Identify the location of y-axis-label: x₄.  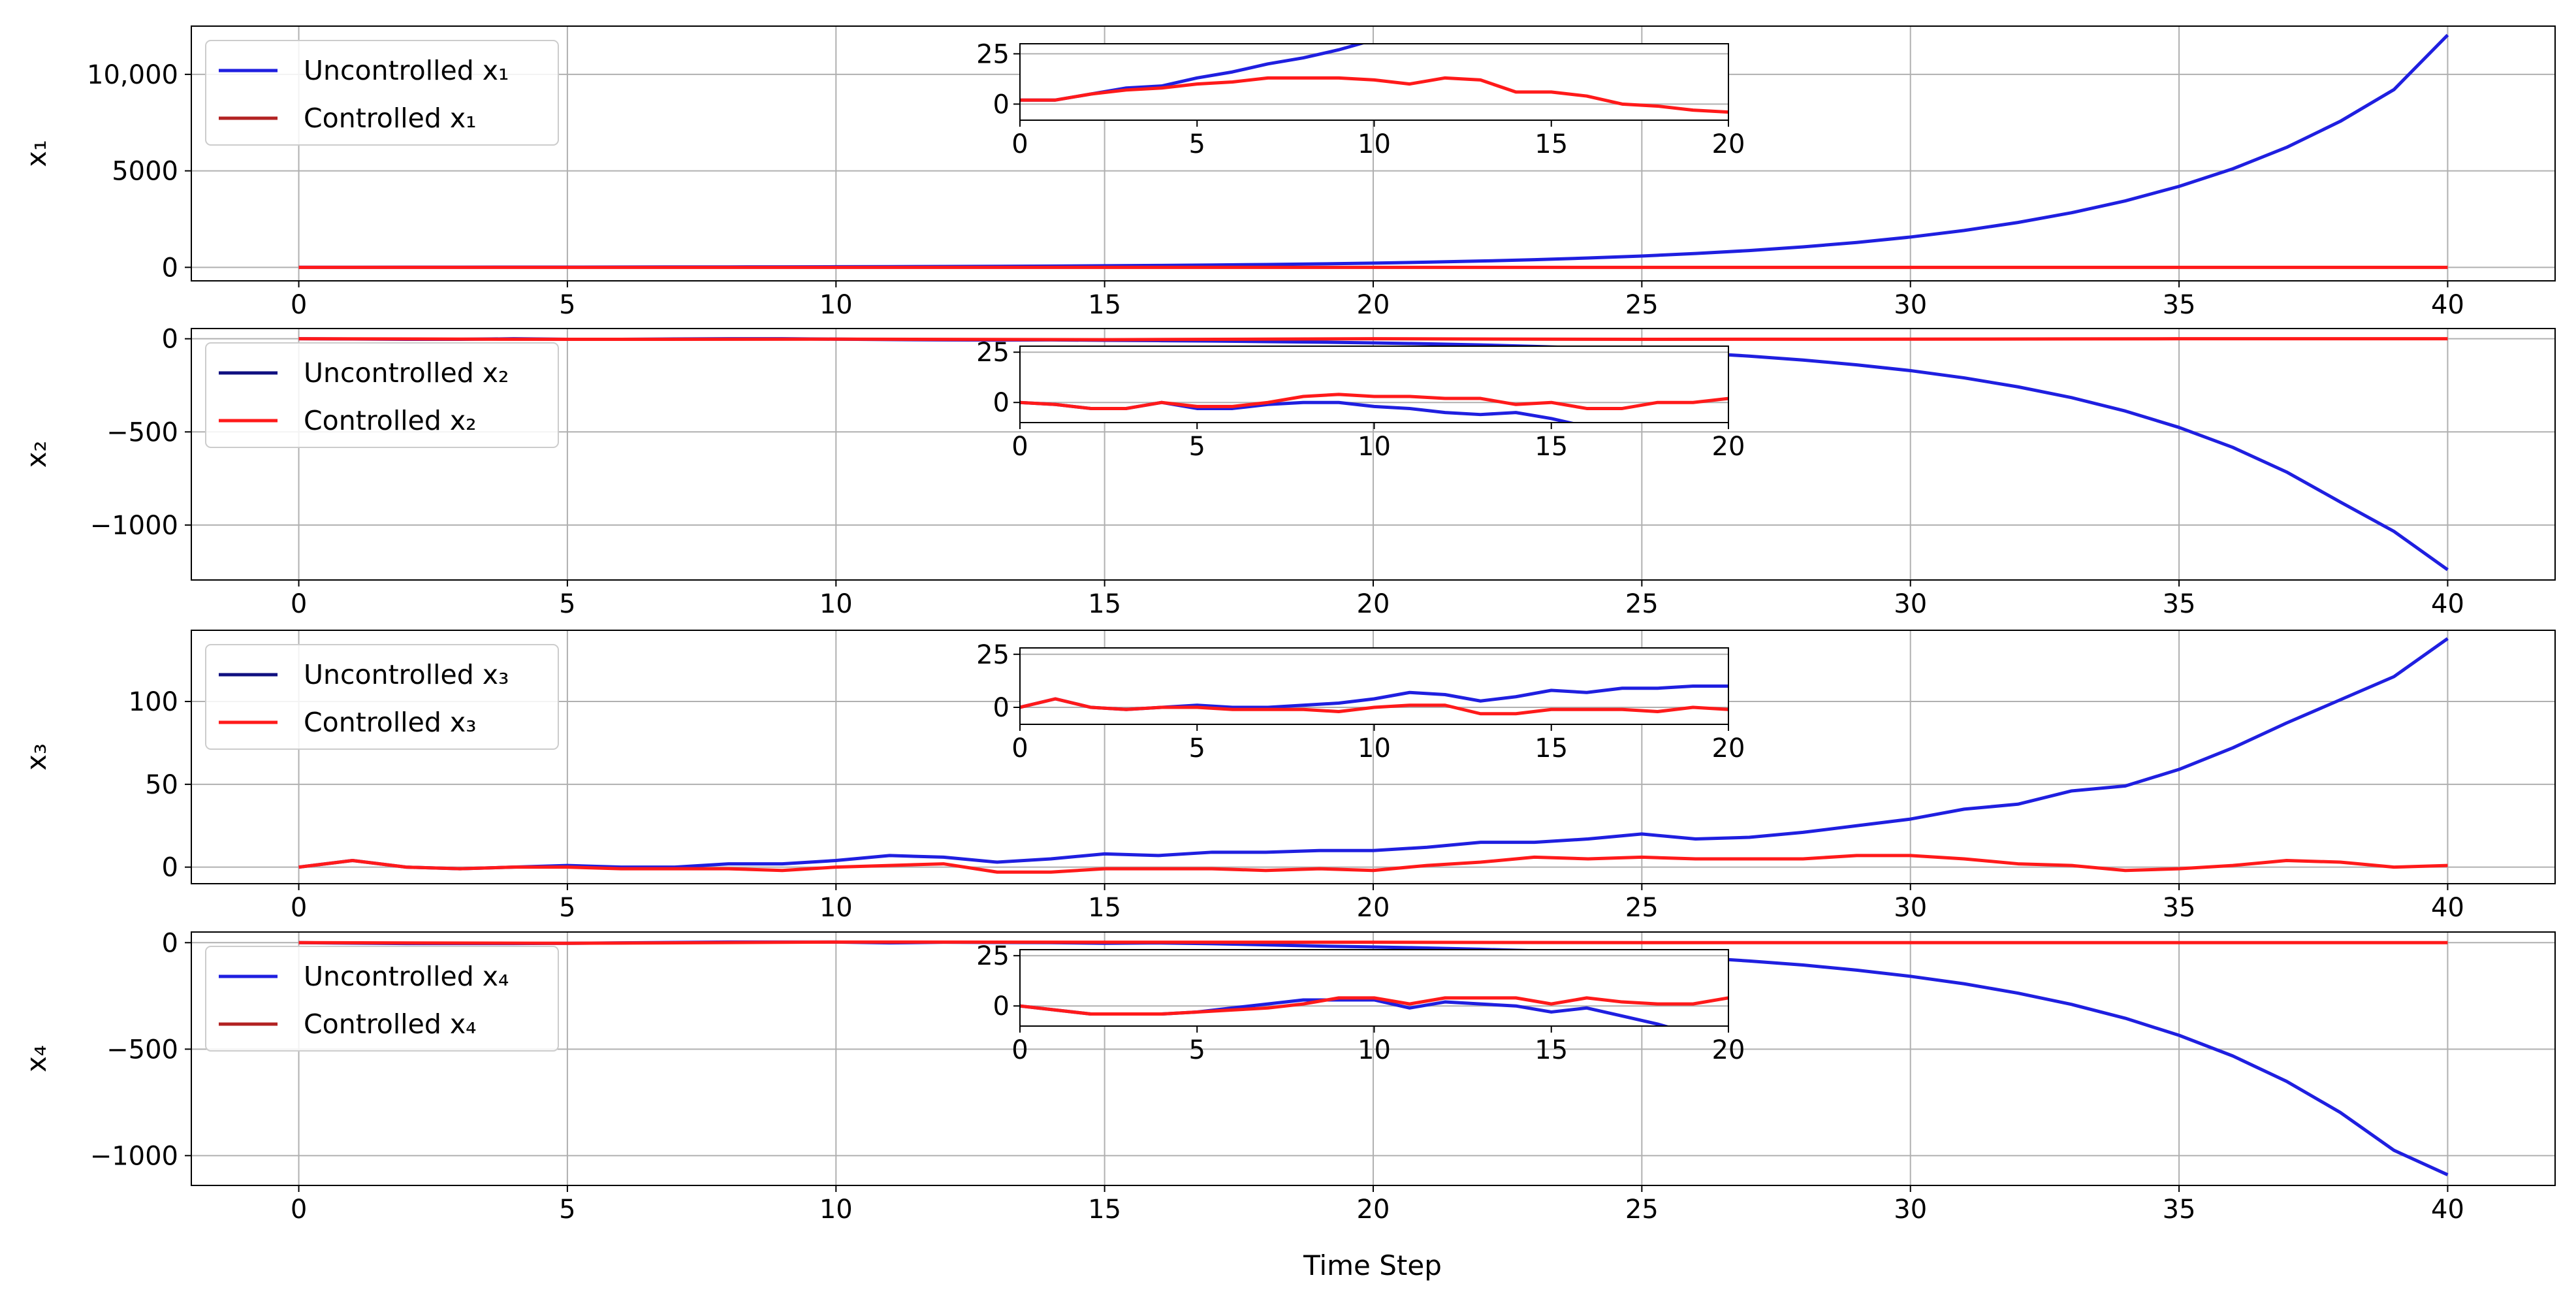
(36, 1058).